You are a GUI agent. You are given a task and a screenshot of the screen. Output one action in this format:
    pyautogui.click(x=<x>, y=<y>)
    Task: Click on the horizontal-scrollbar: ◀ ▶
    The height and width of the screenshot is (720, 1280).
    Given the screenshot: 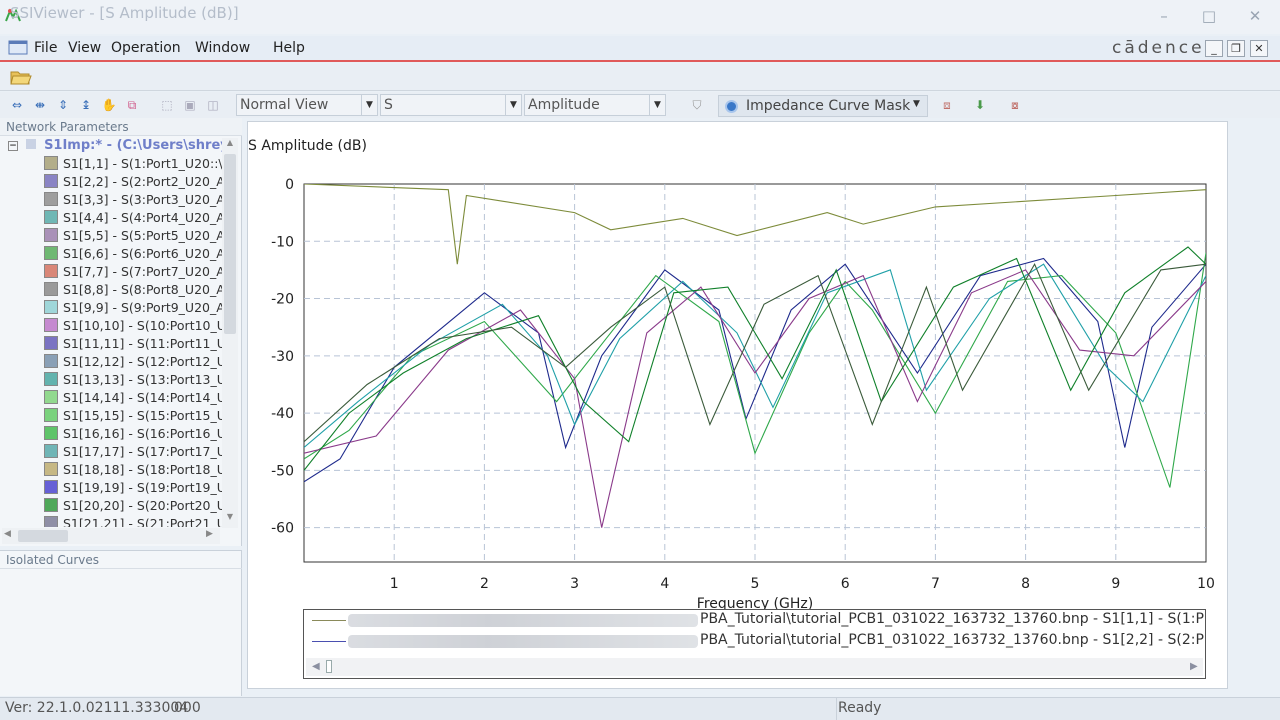 What is the action you would take?
    pyautogui.click(x=111, y=536)
    